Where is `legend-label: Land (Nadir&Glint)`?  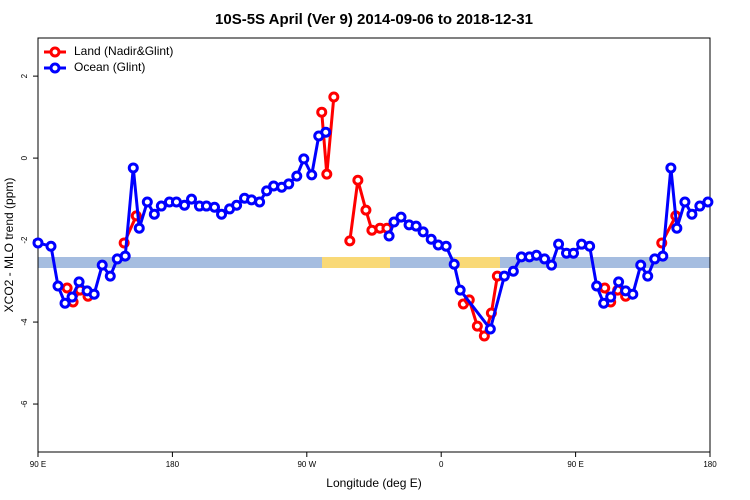
legend-label: Land (Nadir&Glint) is located at coordinates (123, 51).